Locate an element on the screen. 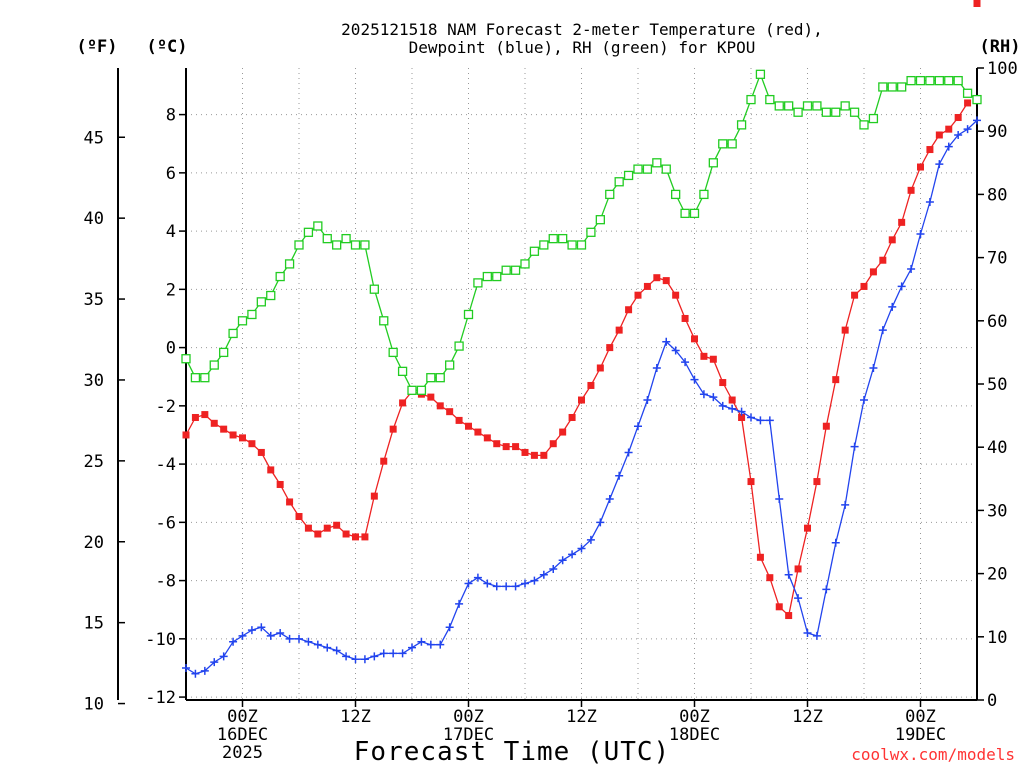  x-axis-label: Forecast Time (UTC) is located at coordinates (512, 752).